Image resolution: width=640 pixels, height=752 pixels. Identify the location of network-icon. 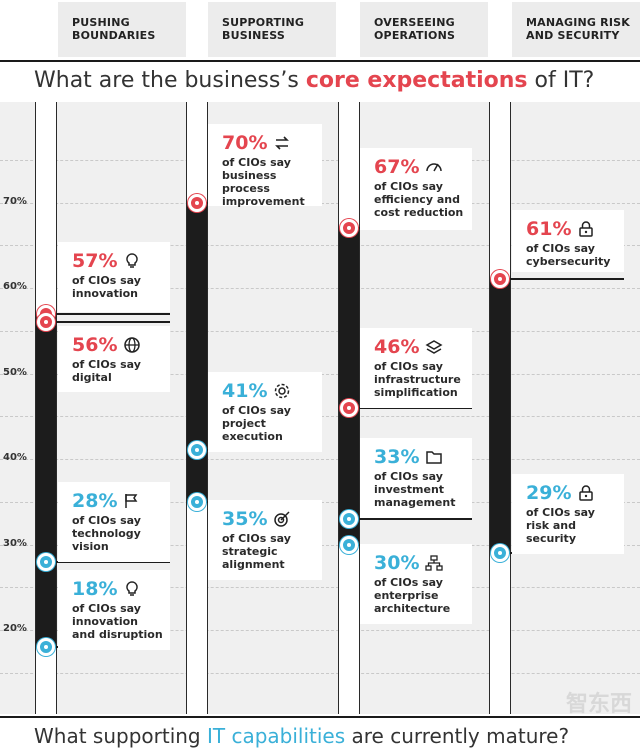
(434, 563).